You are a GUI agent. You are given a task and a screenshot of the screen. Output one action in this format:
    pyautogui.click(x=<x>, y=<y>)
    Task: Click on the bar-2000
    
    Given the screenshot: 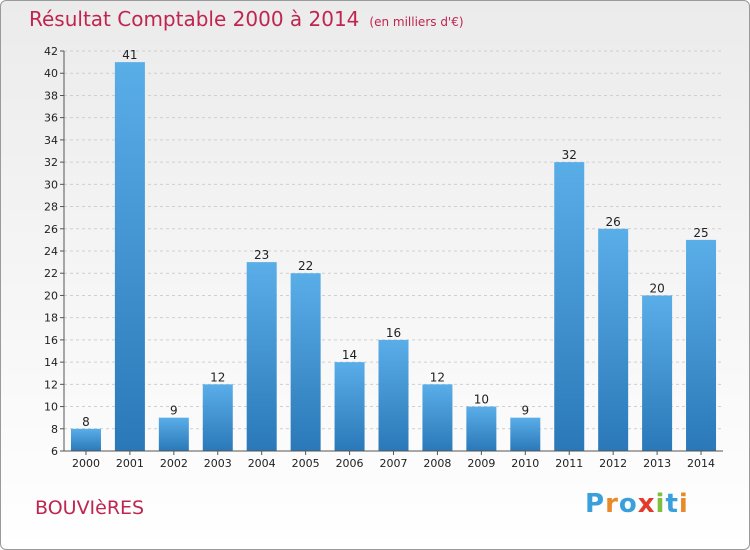 What is the action you would take?
    pyautogui.click(x=85, y=439)
    